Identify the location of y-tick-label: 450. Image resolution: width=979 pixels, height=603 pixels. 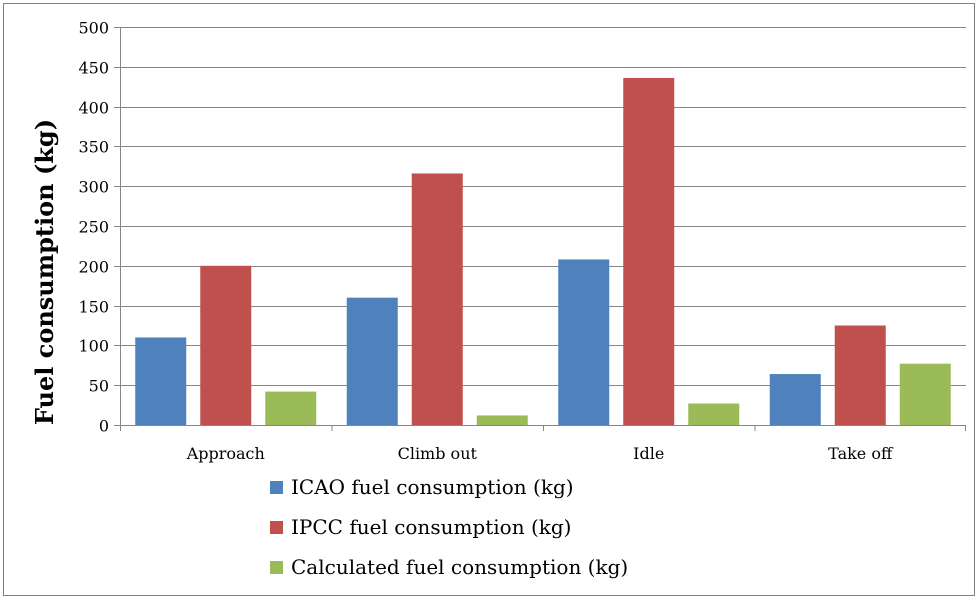
(93, 68).